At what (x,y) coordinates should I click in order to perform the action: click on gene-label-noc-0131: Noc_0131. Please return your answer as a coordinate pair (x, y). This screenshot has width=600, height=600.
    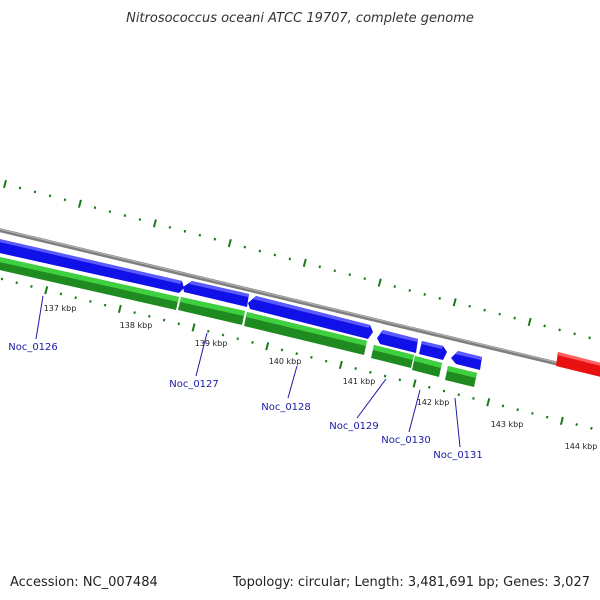
    Looking at the image, I should click on (458, 455).